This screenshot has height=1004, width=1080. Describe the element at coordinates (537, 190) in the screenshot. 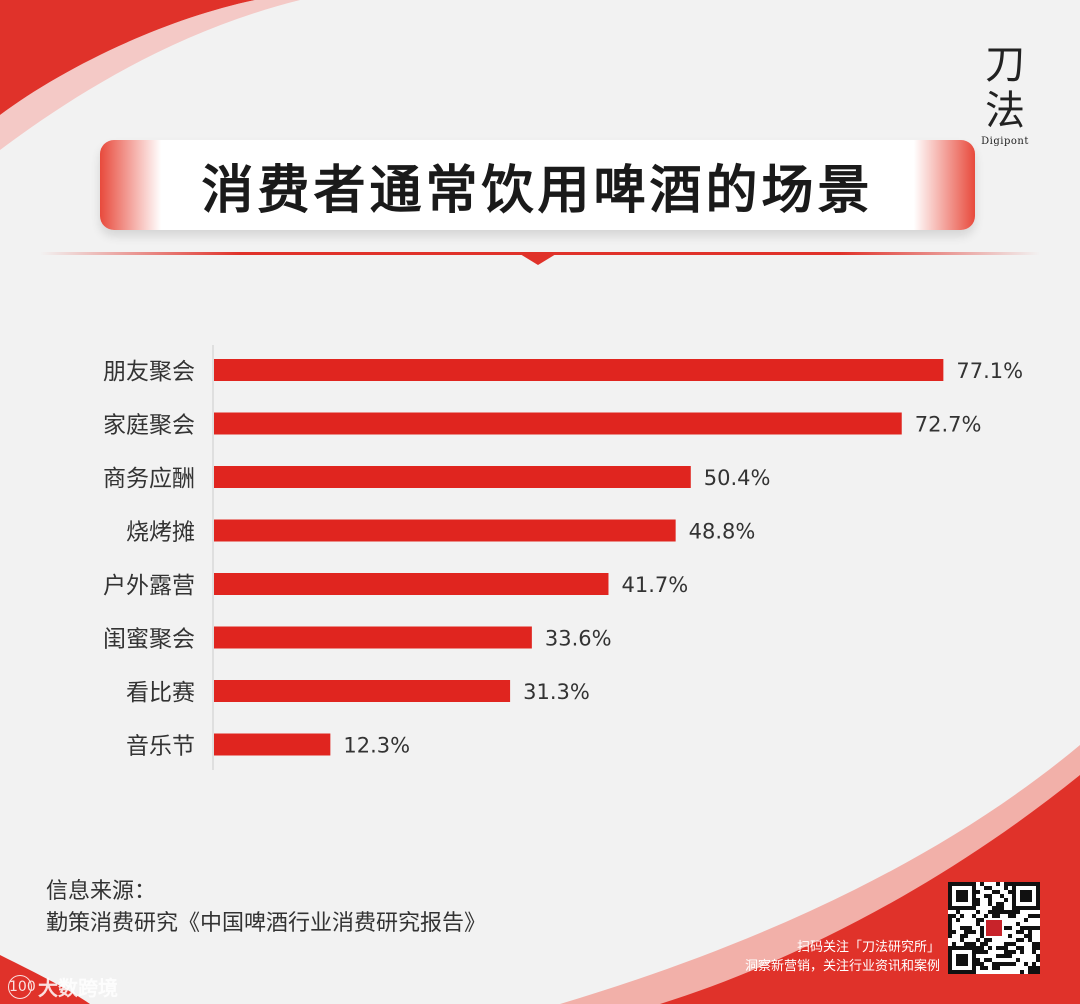

I see `page-title: 消费者通常饮用啤酒的场景` at that location.